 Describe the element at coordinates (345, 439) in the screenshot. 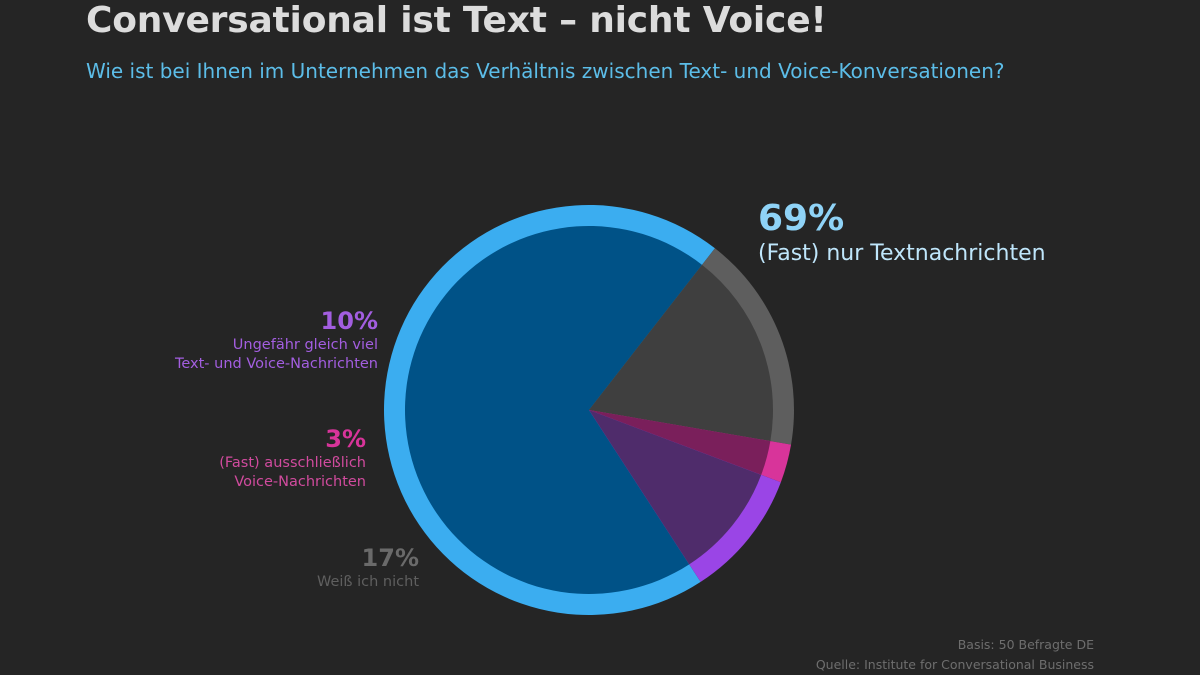

I see `pct-voice-only: 3%` at that location.